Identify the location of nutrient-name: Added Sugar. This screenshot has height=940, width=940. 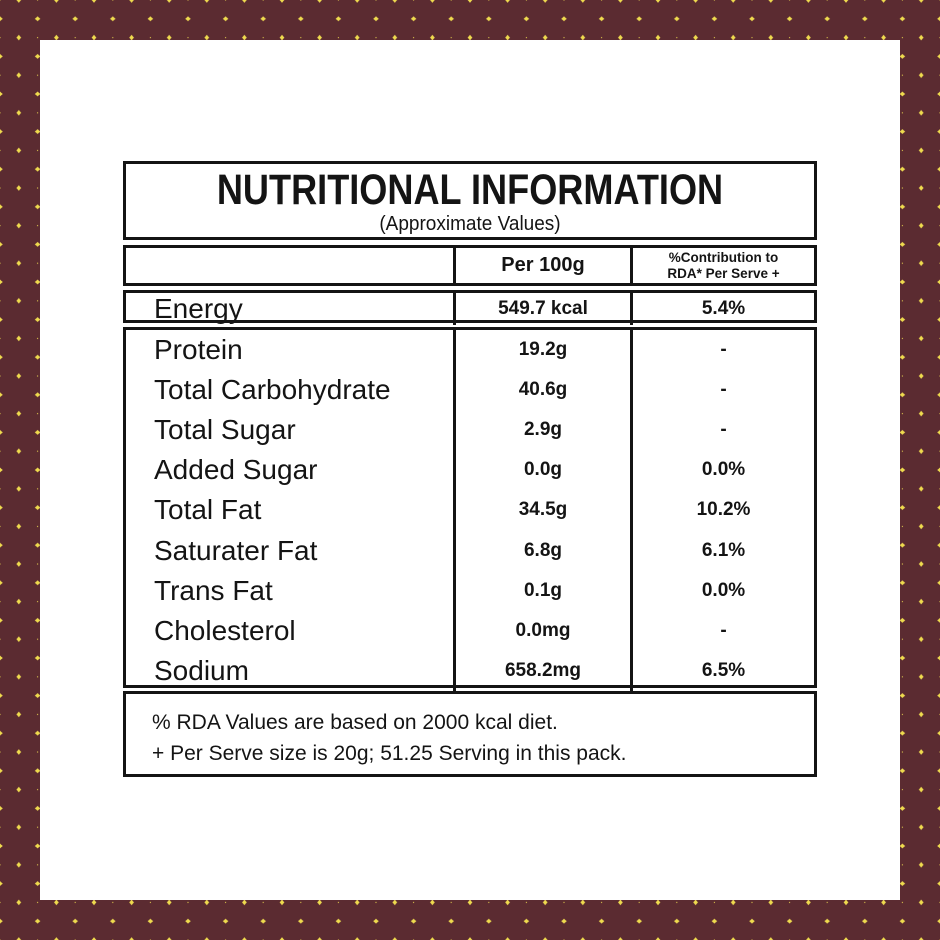
(236, 470).